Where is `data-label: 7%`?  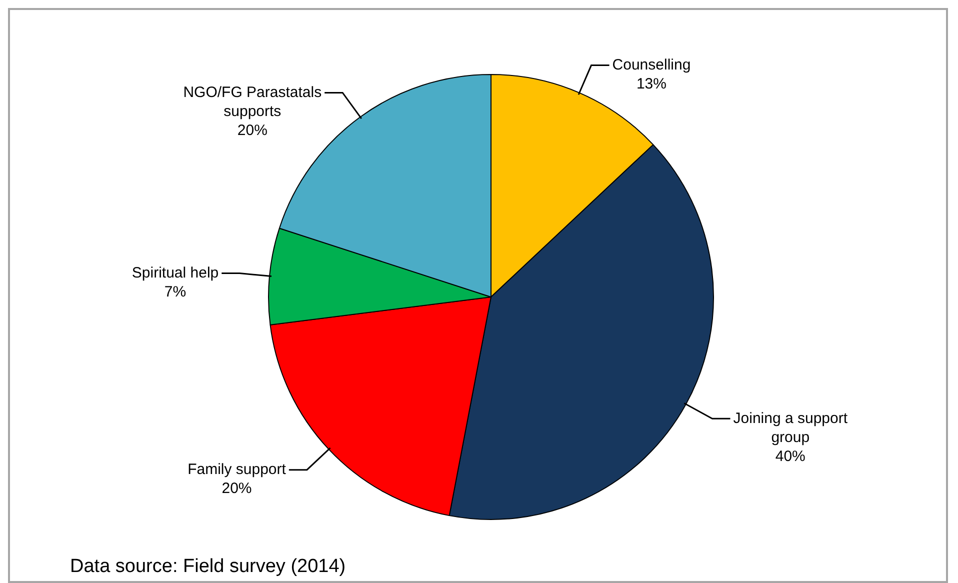 data-label: 7% is located at coordinates (175, 291).